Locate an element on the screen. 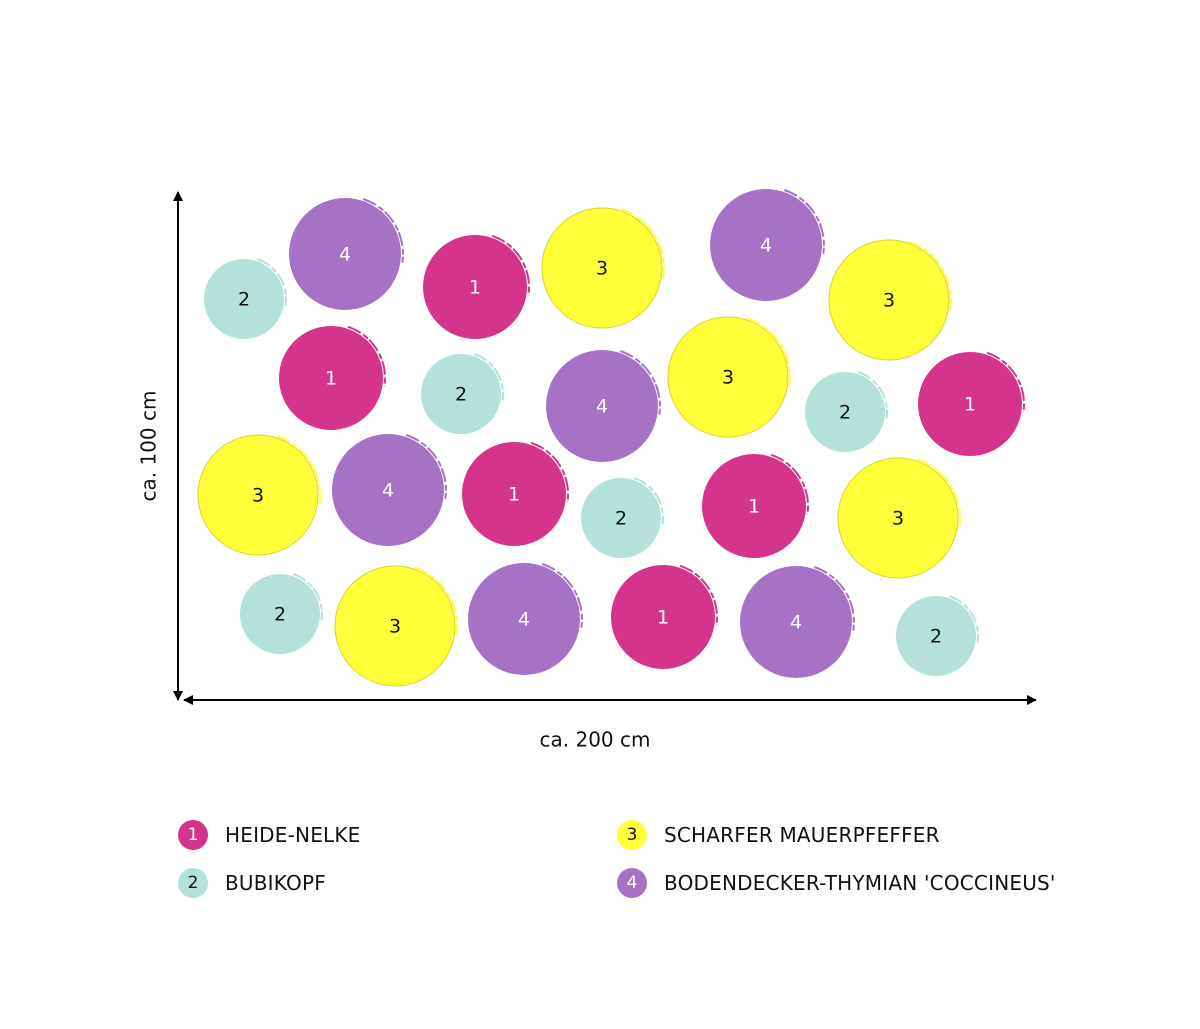 This screenshot has height=1029, width=1200. legend-marker-3: 3 is located at coordinates (632, 835).